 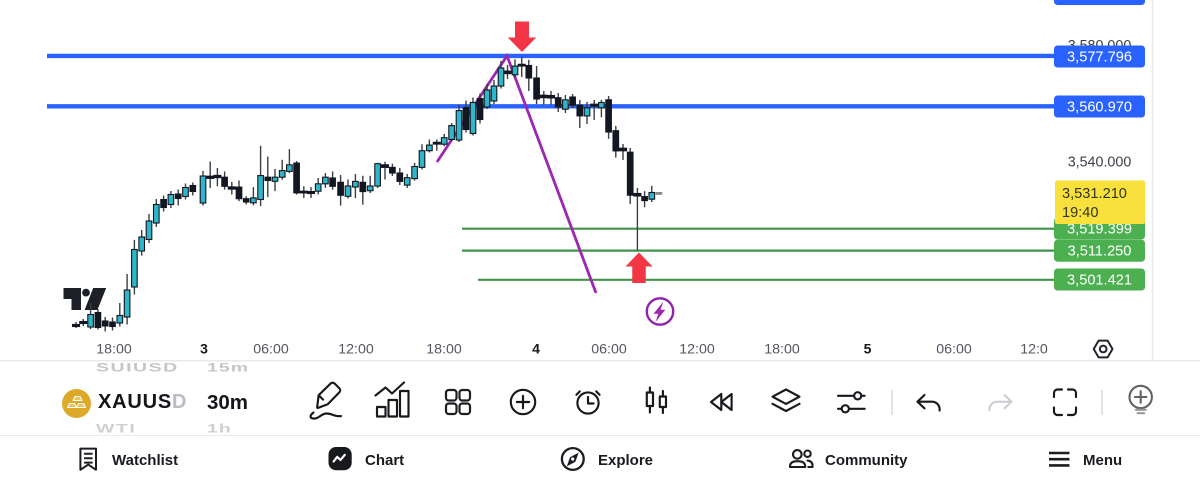 I want to click on svg-text: 4, so click(x=536, y=349).